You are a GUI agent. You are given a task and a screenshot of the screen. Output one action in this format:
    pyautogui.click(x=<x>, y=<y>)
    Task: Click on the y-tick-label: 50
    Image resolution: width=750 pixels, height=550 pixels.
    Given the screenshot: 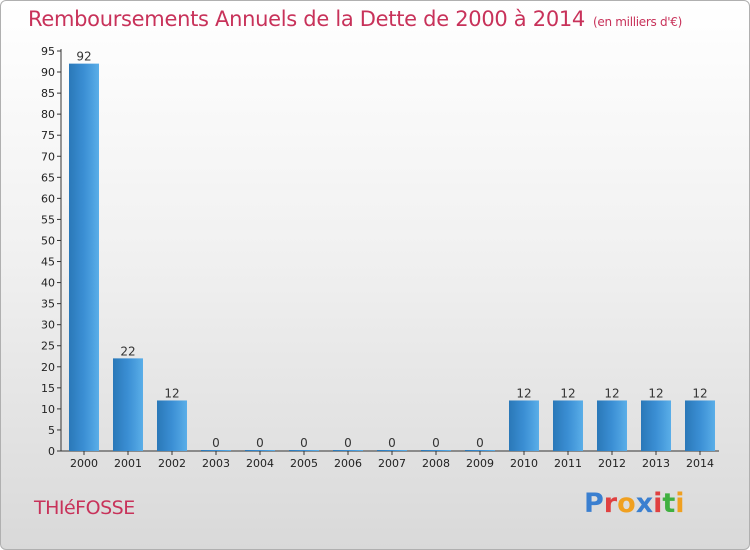 What is the action you would take?
    pyautogui.click(x=48, y=240)
    